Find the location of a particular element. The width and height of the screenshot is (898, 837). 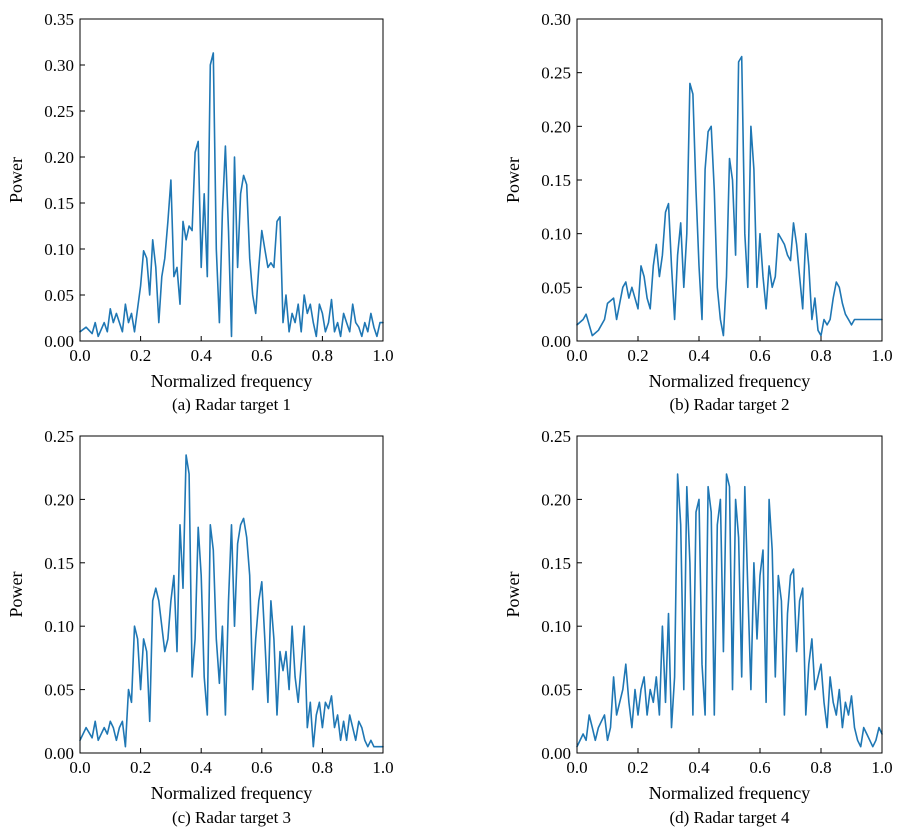

y-tick-label-3-5: 0.25 is located at coordinates (59, 436).